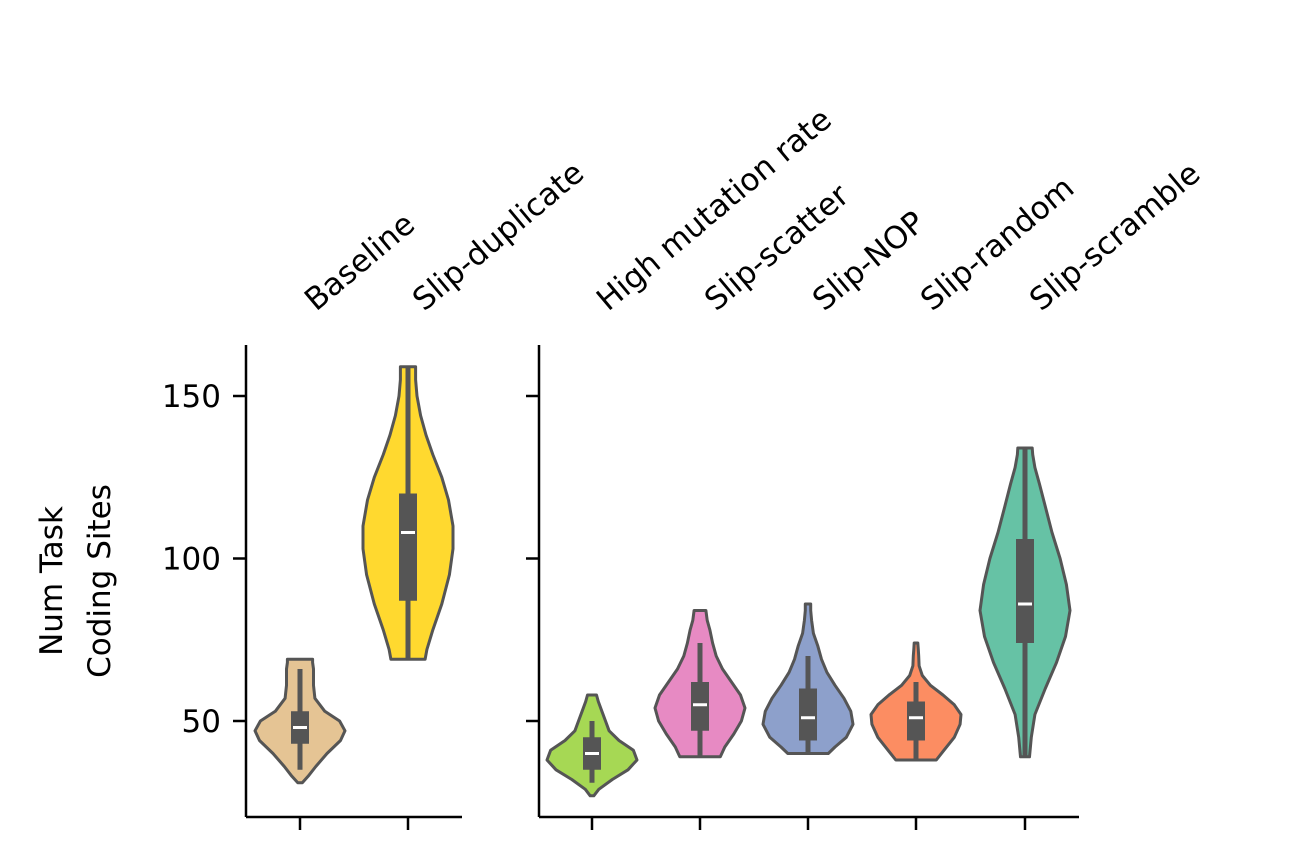 The width and height of the screenshot is (1297, 862). Describe the element at coordinates (360, 262) in the screenshot. I see `category-label: Baseline` at that location.